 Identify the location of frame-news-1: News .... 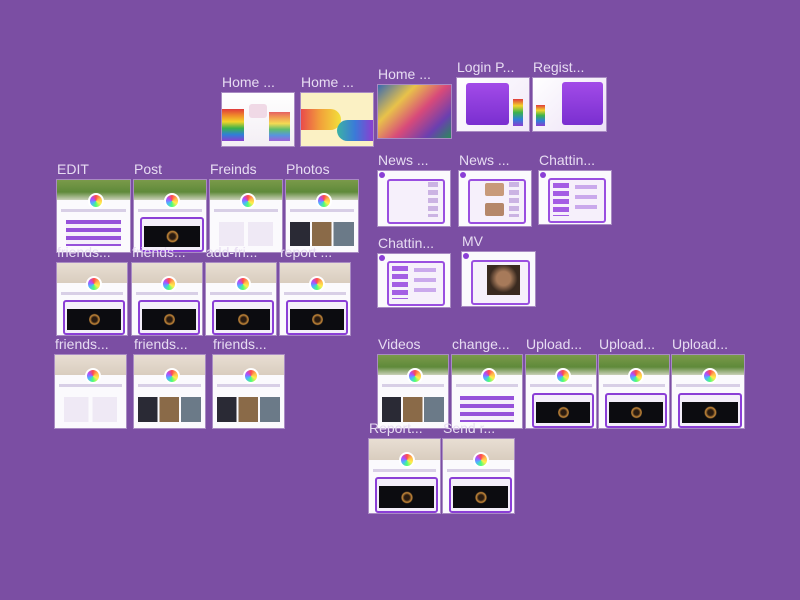
(414, 189).